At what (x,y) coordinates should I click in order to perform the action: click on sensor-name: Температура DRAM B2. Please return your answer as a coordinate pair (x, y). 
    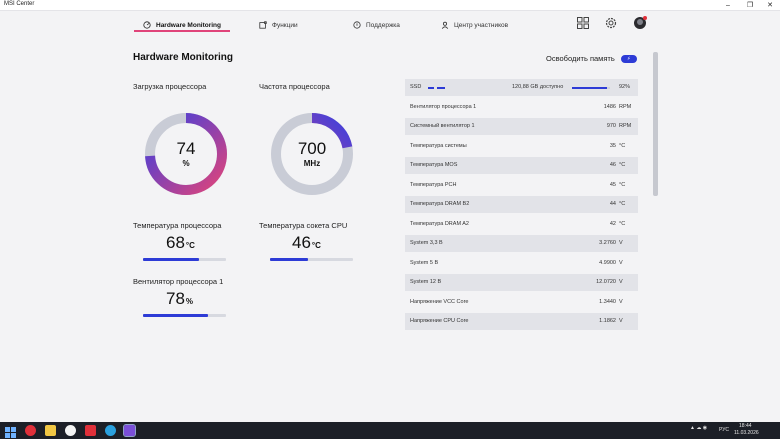
    Looking at the image, I should click on (440, 204).